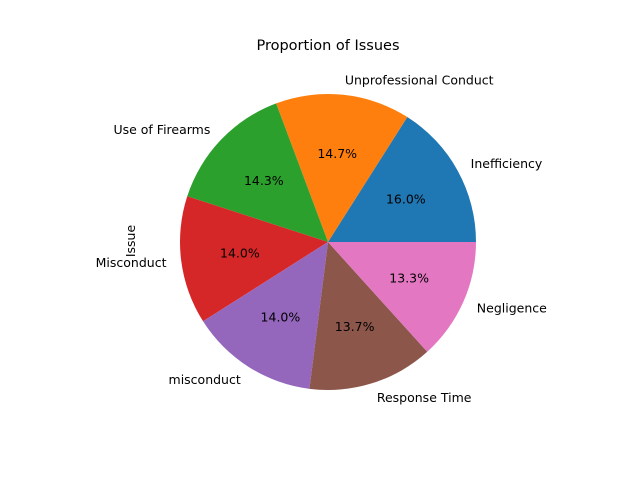  I want to click on slice-label-4: misconduct, so click(205, 379).